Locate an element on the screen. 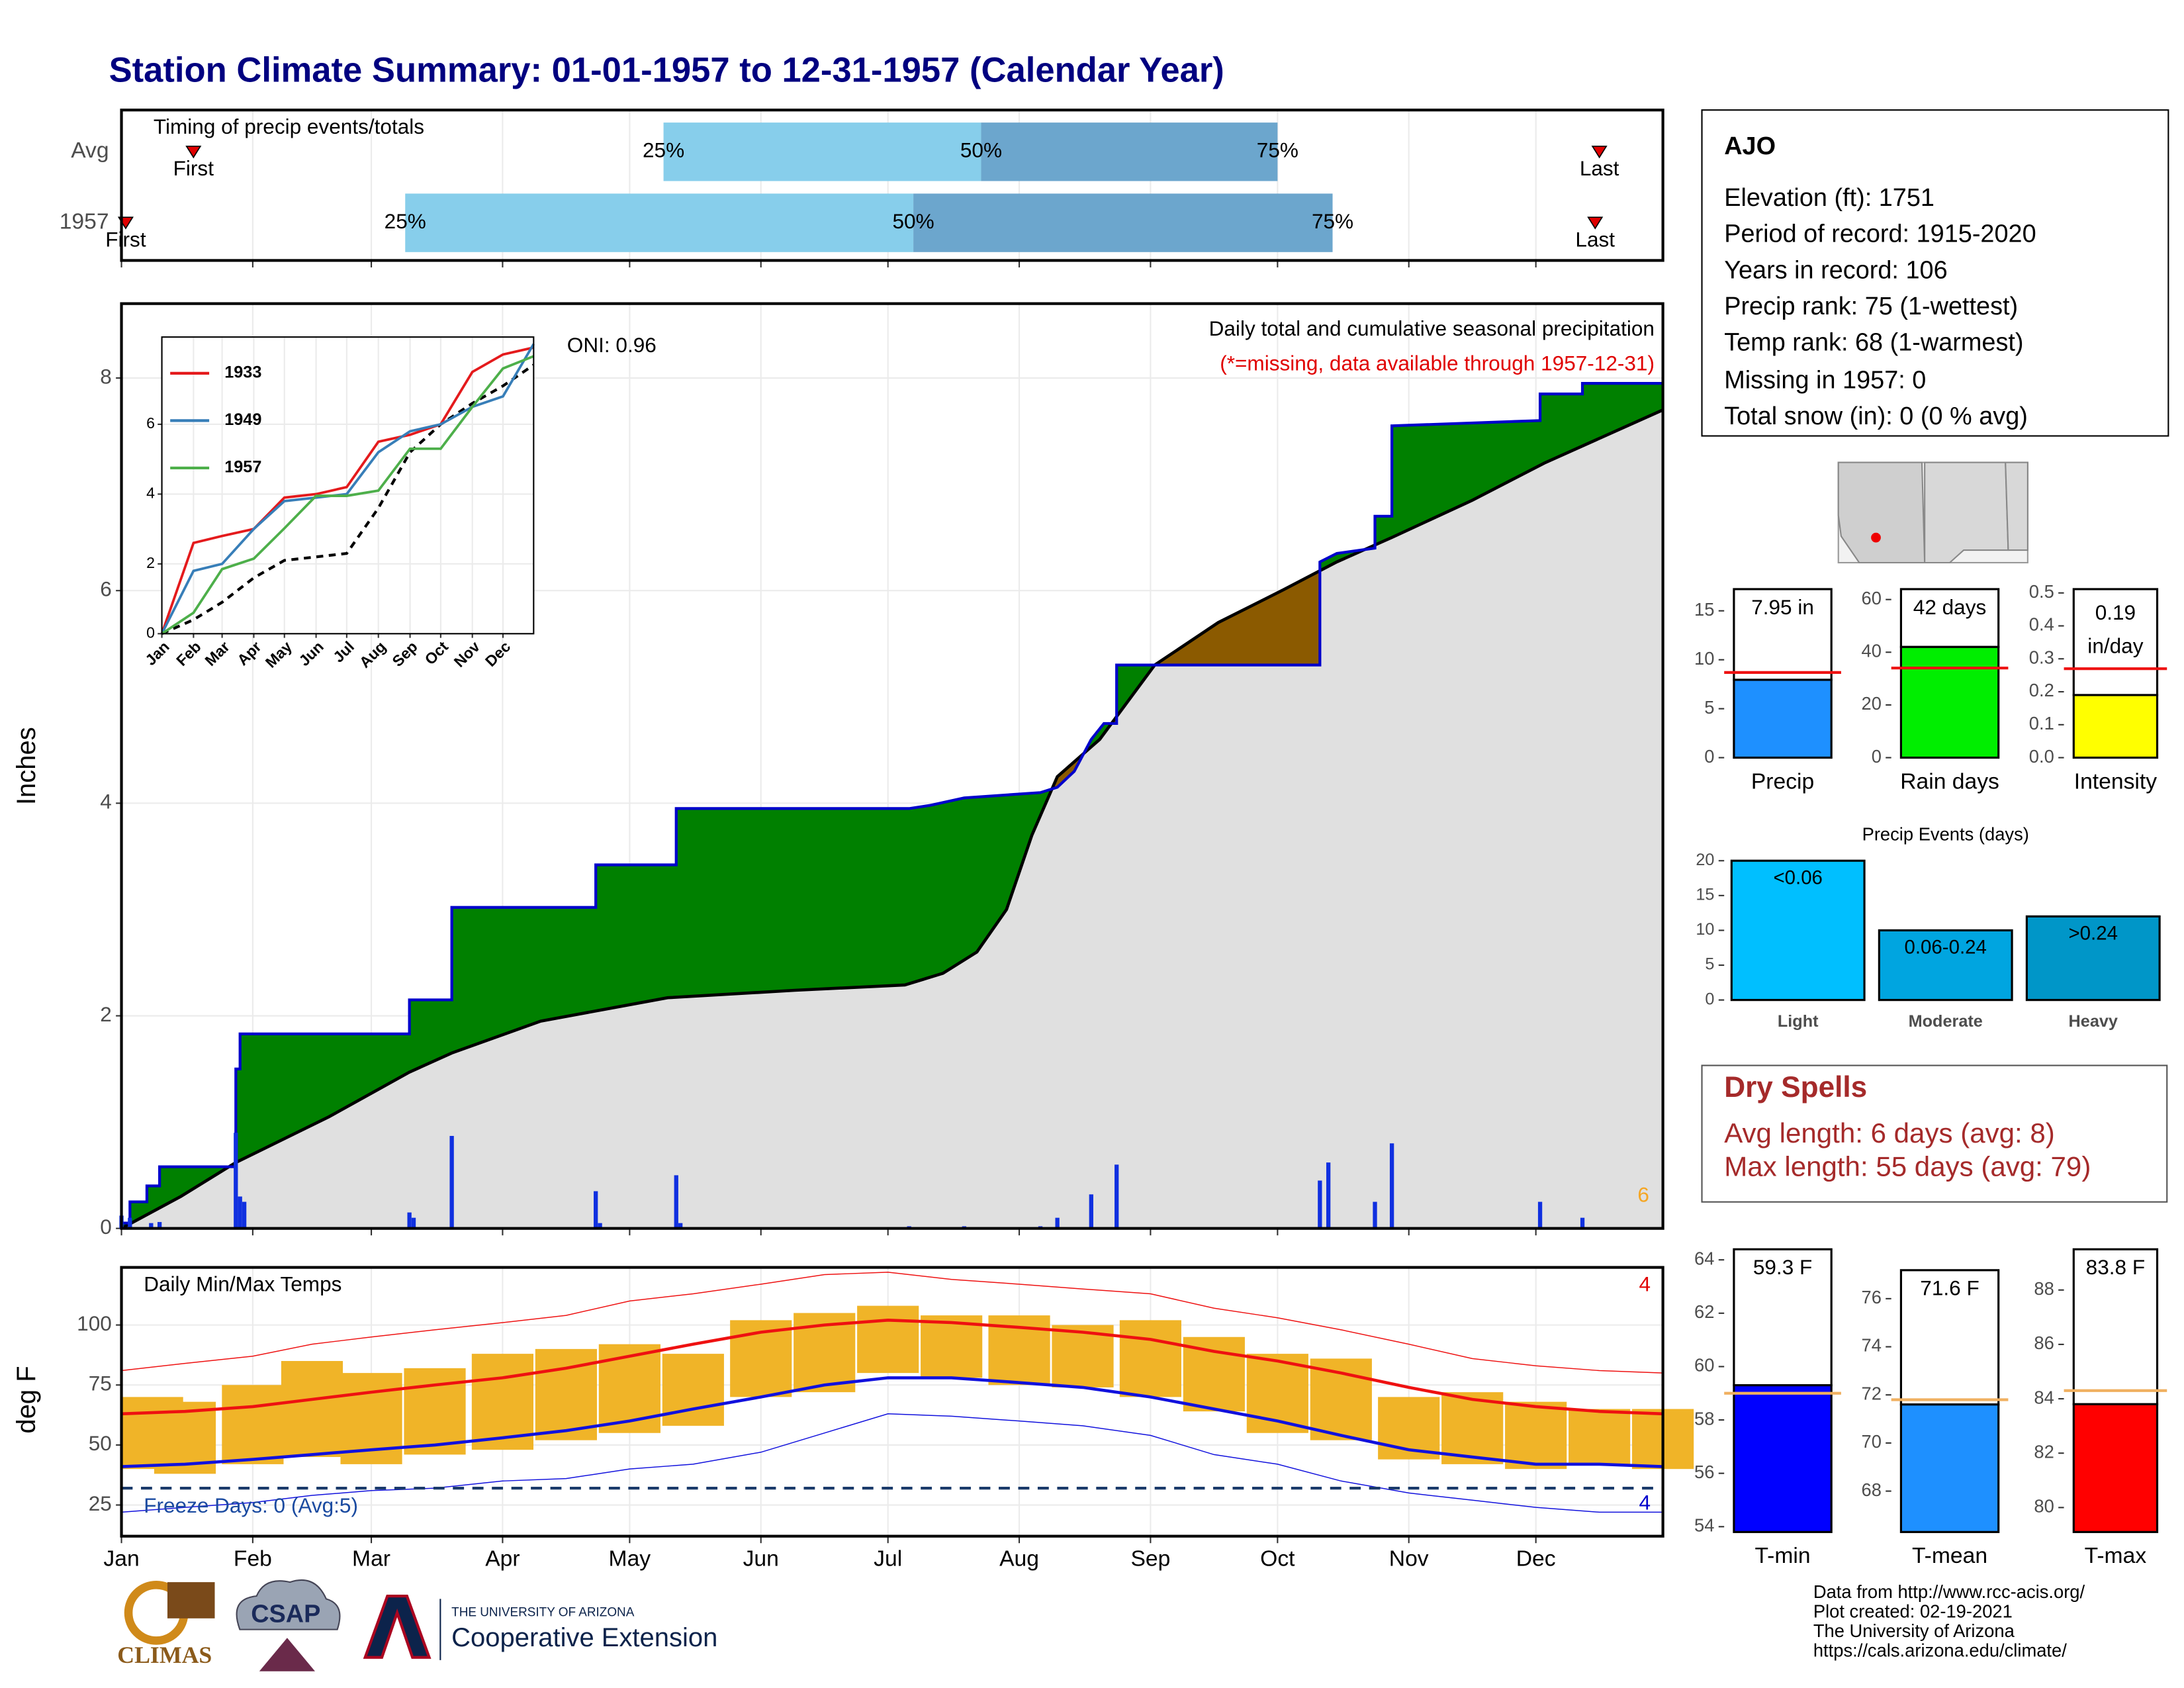  series-line is located at coordinates (348, 495).